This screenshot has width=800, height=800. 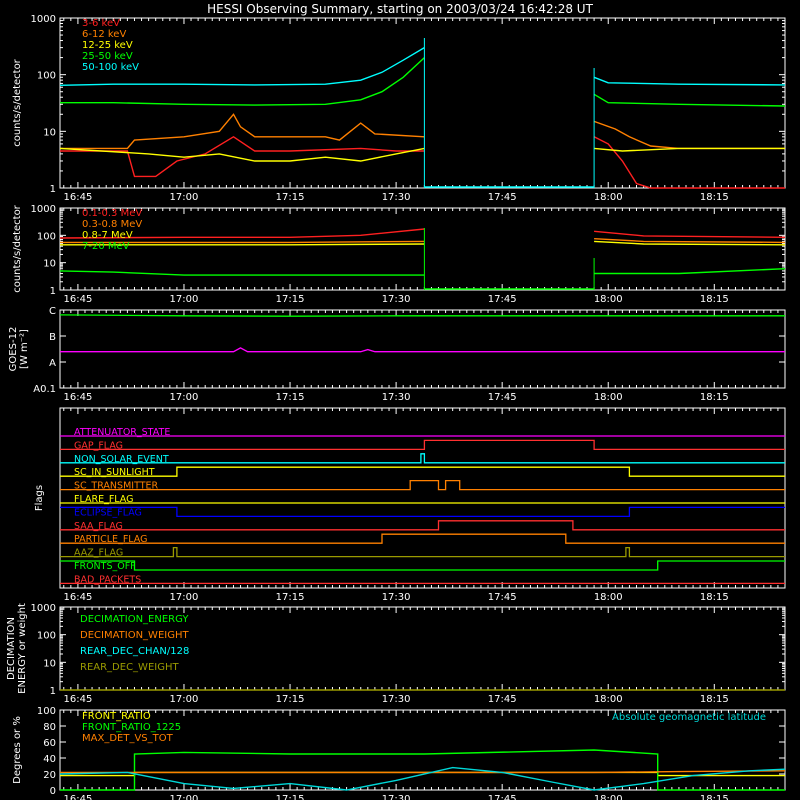 I want to click on series-line-absolute-geomagnetic-latitude, so click(x=422, y=778).